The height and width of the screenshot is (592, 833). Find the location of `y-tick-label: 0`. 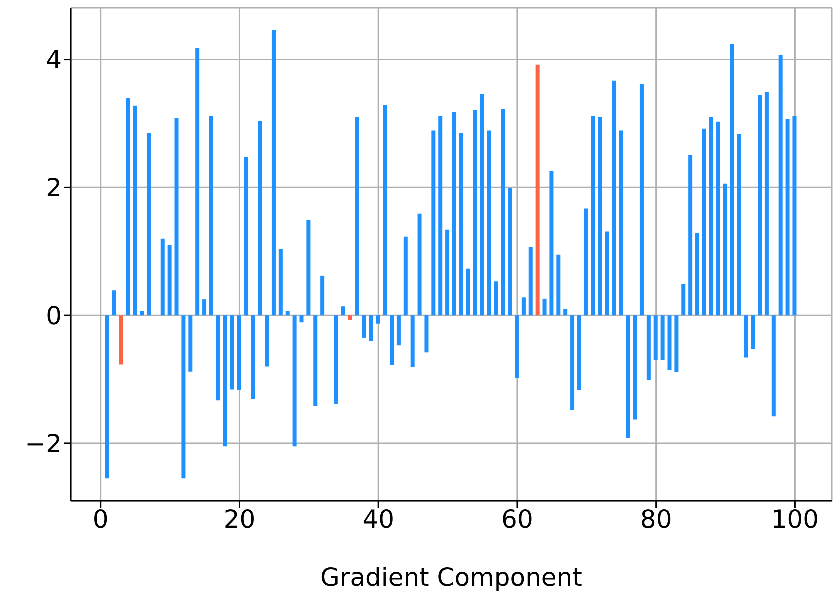

y-tick-label: 0 is located at coordinates (54, 315).